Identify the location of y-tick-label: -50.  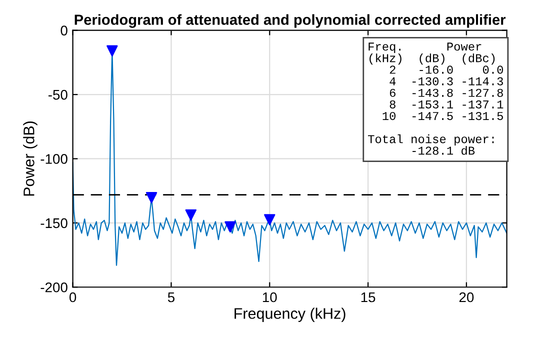
(58, 95).